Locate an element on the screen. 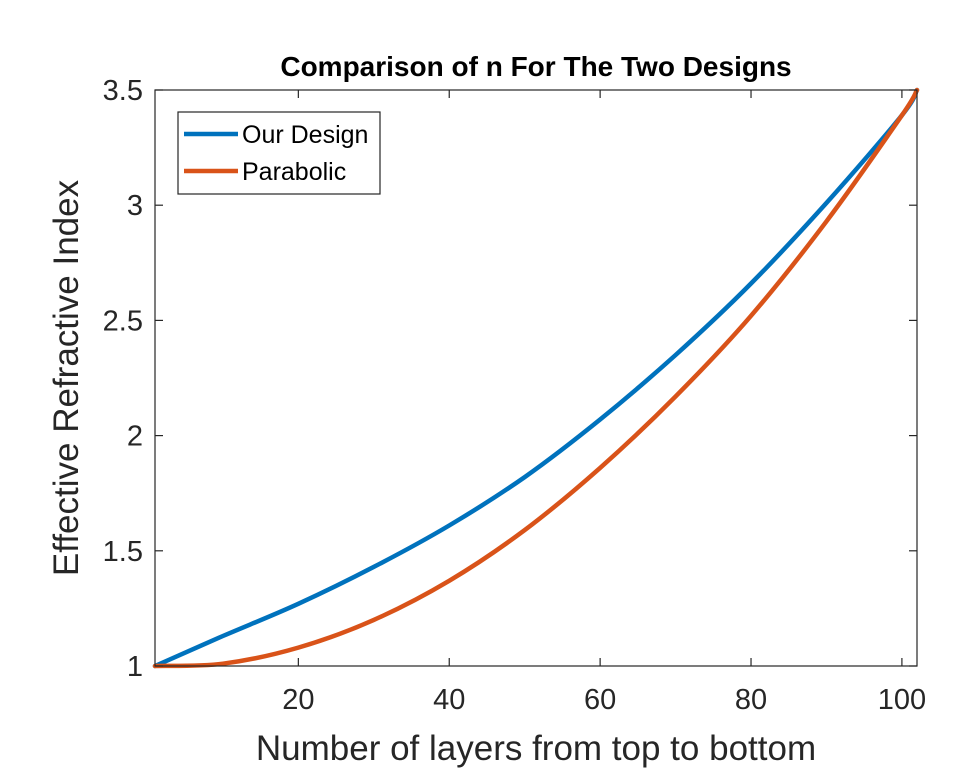 This screenshot has height=782, width=957. y-tick-label: 1.5 is located at coordinates (123, 552).